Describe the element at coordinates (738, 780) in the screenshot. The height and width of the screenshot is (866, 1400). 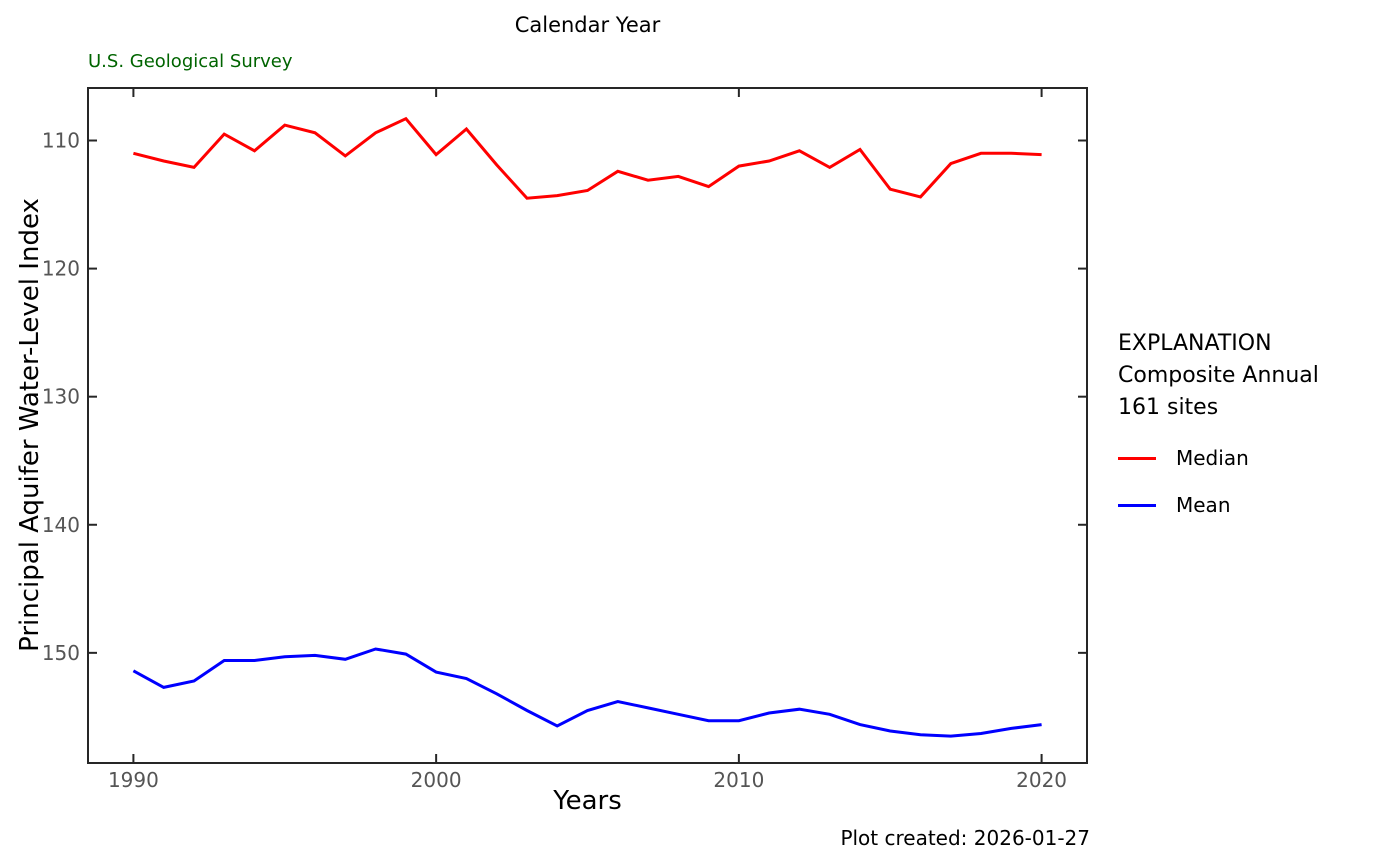
I see `x-tick-label: 2010` at that location.